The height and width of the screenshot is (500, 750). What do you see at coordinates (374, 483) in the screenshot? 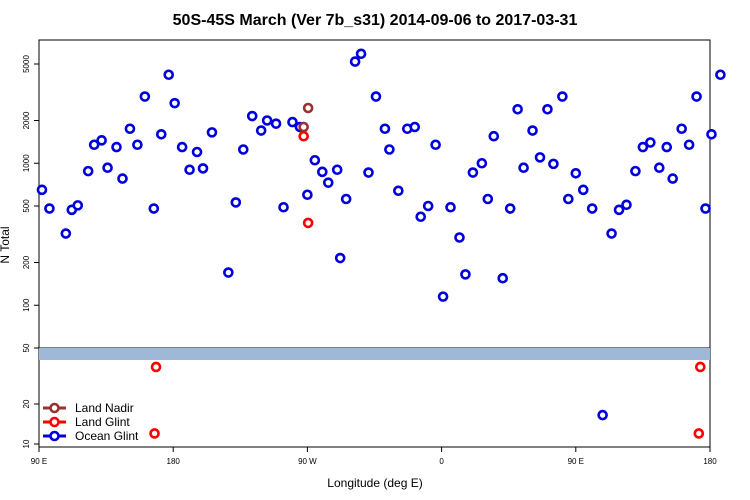
I see `x-axis-label: Longitude (deg E)` at bounding box center [374, 483].